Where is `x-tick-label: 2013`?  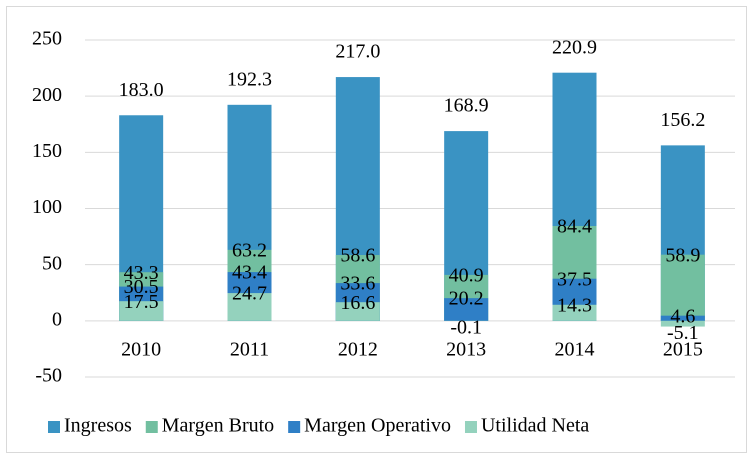
x-tick-label: 2013 is located at coordinates (466, 349).